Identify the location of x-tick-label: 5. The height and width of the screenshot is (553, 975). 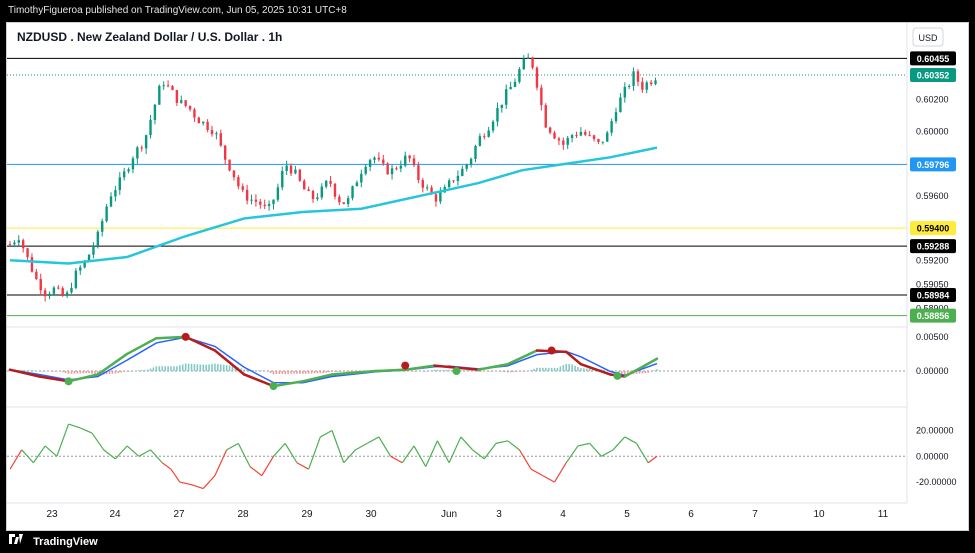
(627, 514).